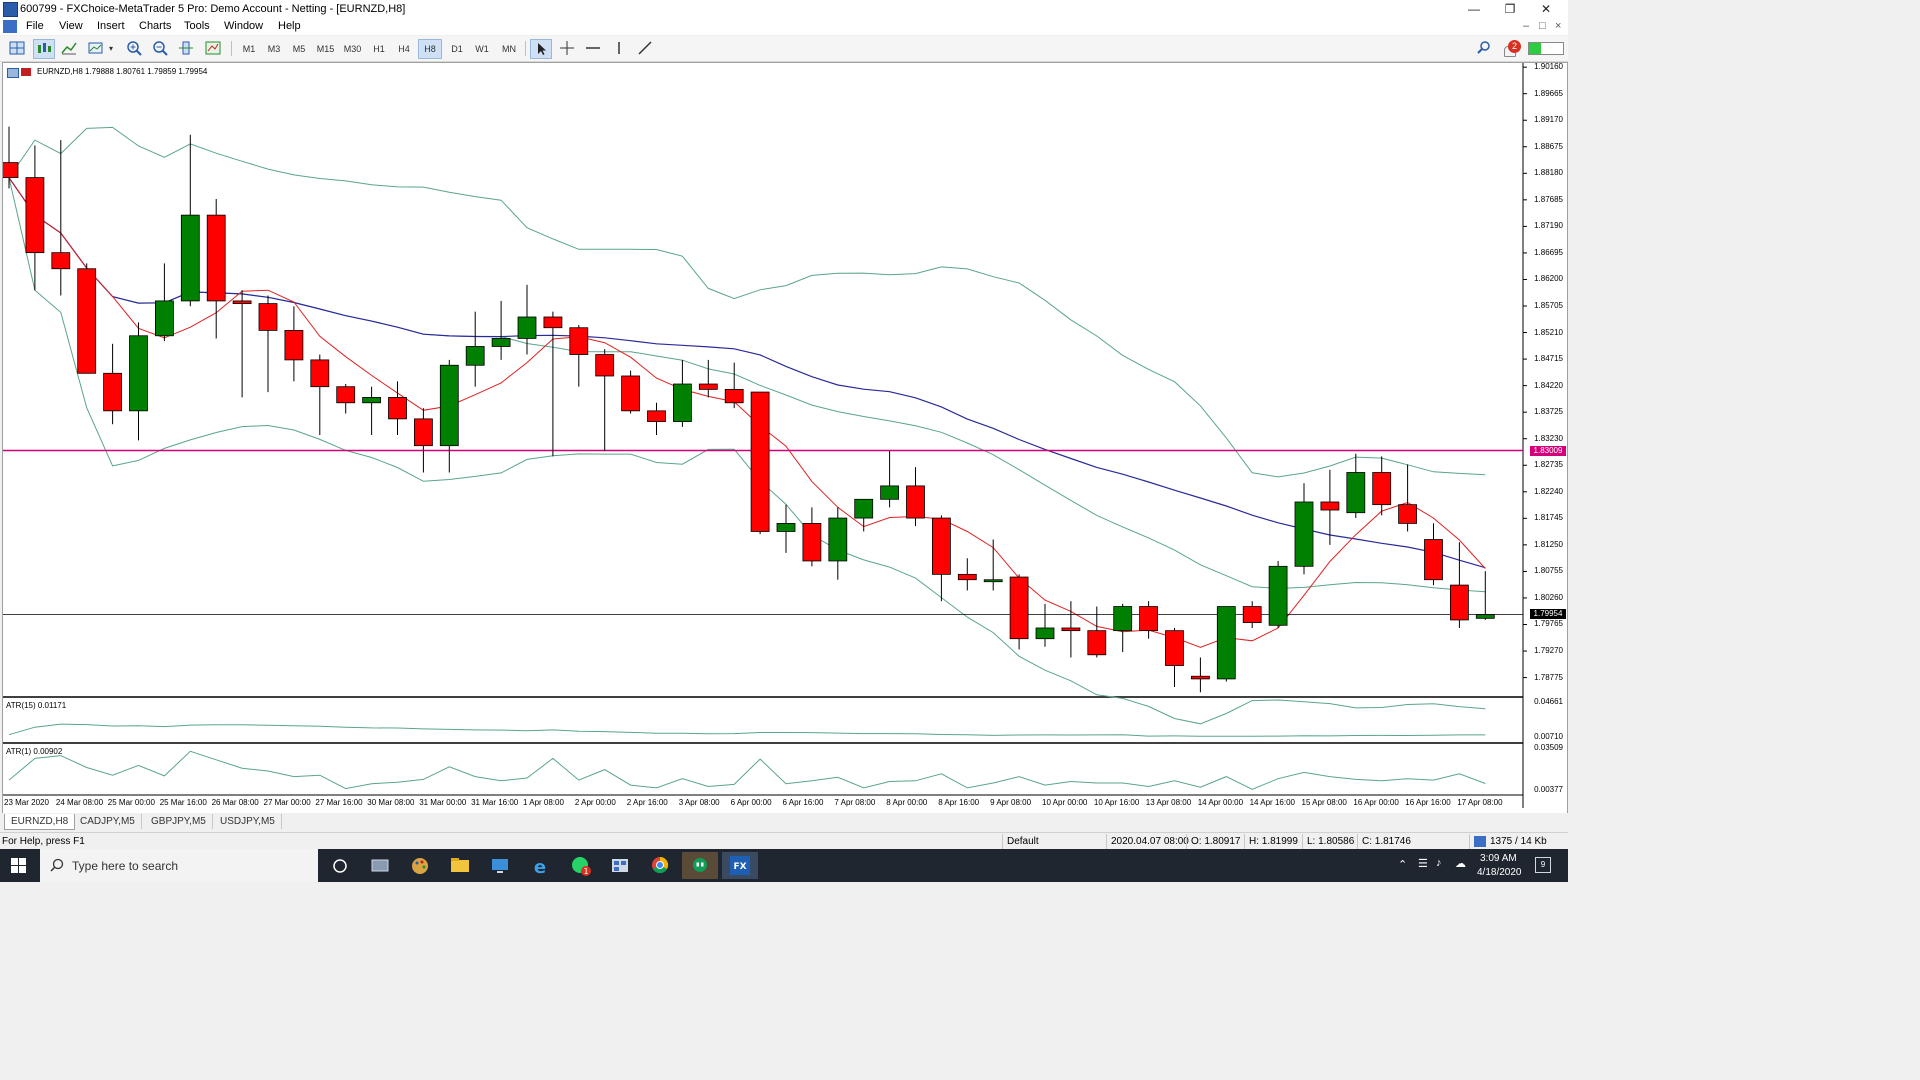  What do you see at coordinates (249, 49) in the screenshot?
I see `tf-m1: M1` at bounding box center [249, 49].